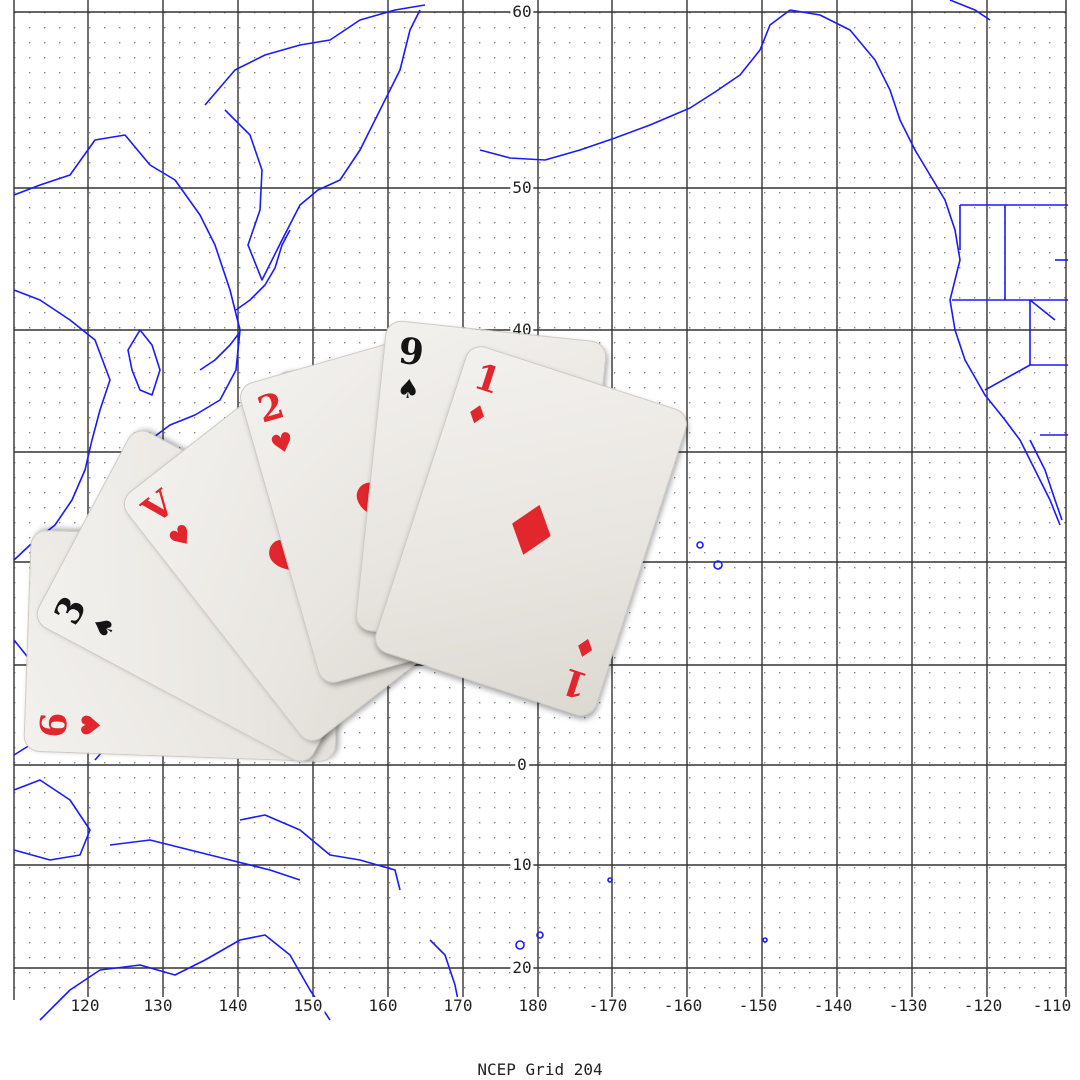 This screenshot has height=1080, width=1080. Describe the element at coordinates (540, 1069) in the screenshot. I see `map-caption: NCEP Grid 204` at that location.